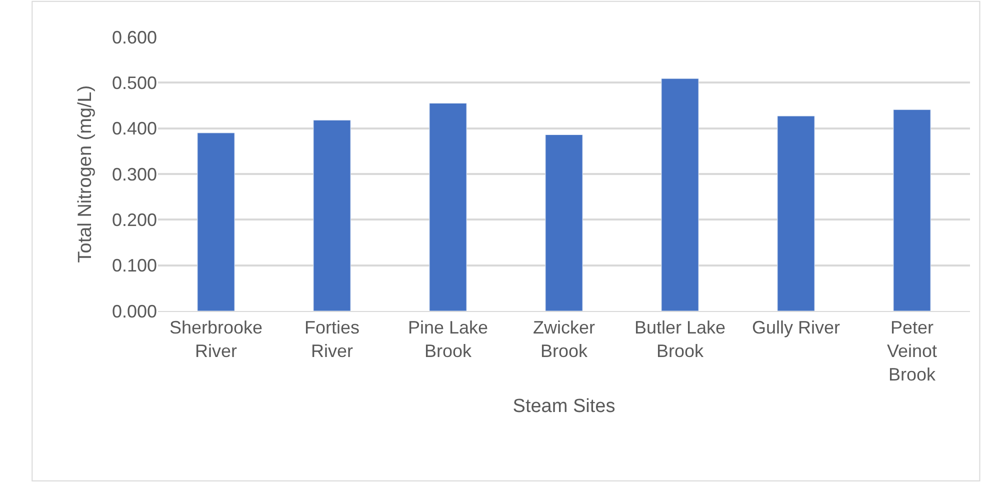 This screenshot has height=485, width=986. Describe the element at coordinates (680, 339) in the screenshot. I see `x-tick-label: Butler Lake Brook` at that location.